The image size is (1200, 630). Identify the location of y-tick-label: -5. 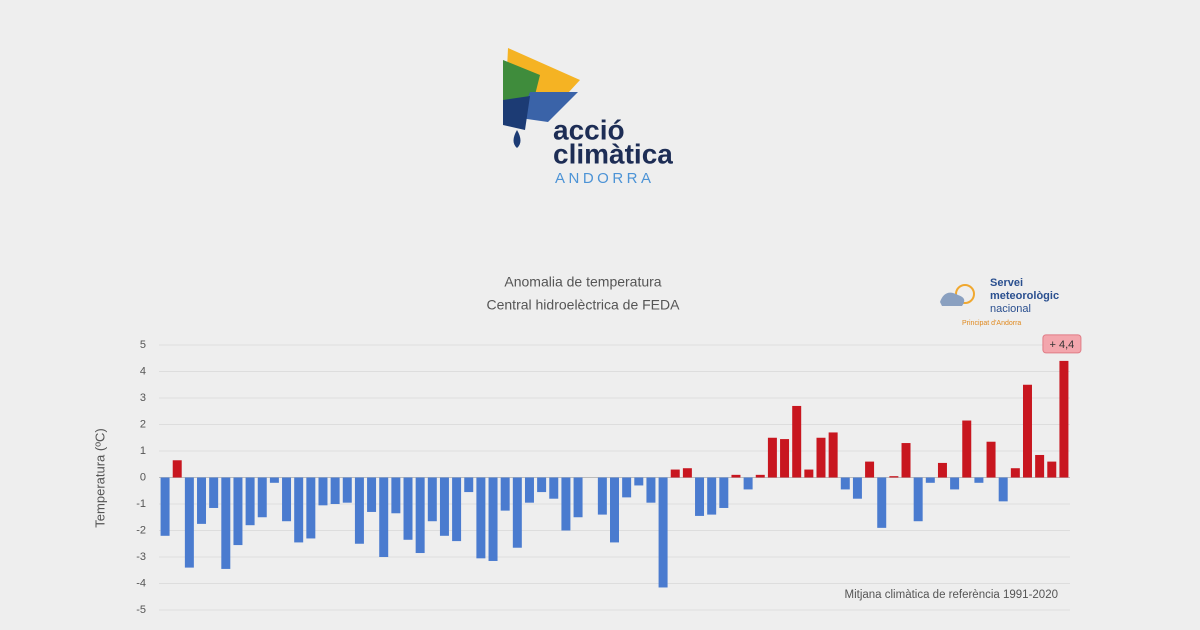
(141, 610).